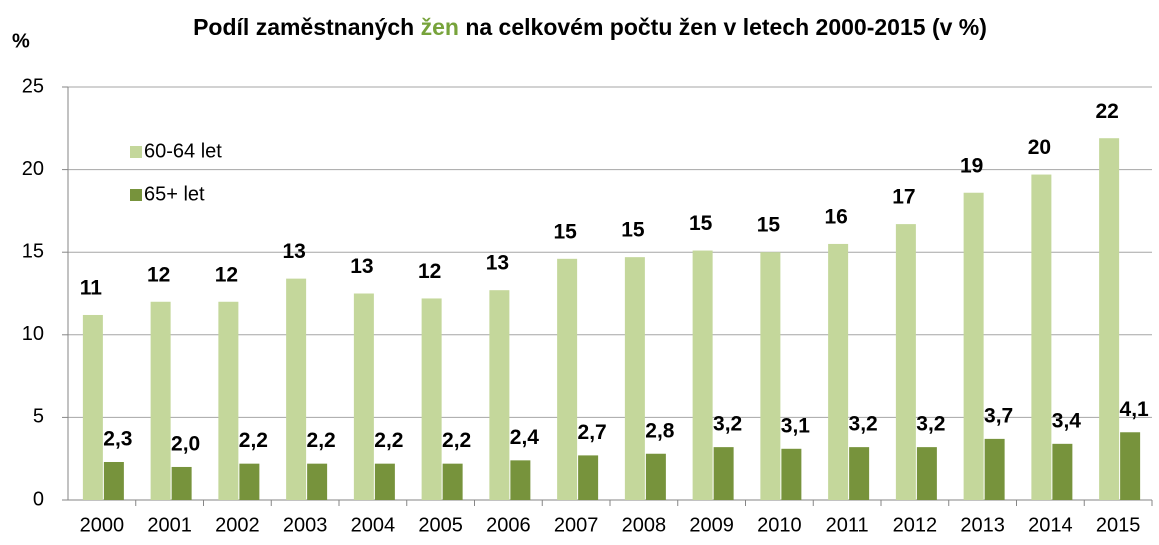 The height and width of the screenshot is (545, 1159). I want to click on data-label: 3,4, so click(1067, 420).